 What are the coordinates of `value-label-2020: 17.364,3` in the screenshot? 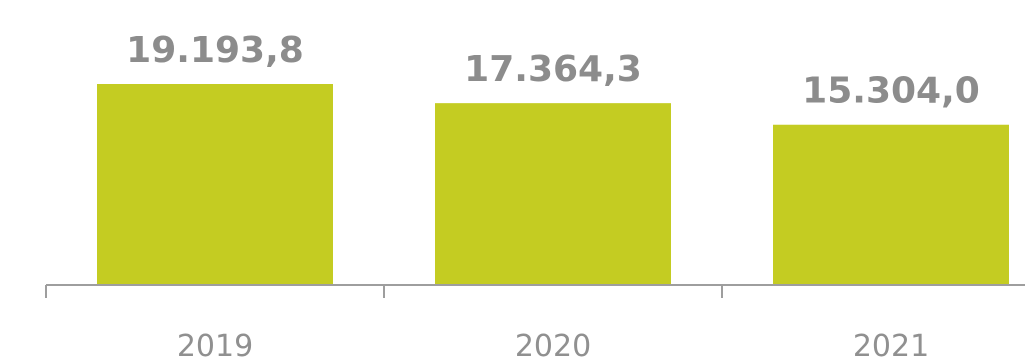 It's located at (553, 69).